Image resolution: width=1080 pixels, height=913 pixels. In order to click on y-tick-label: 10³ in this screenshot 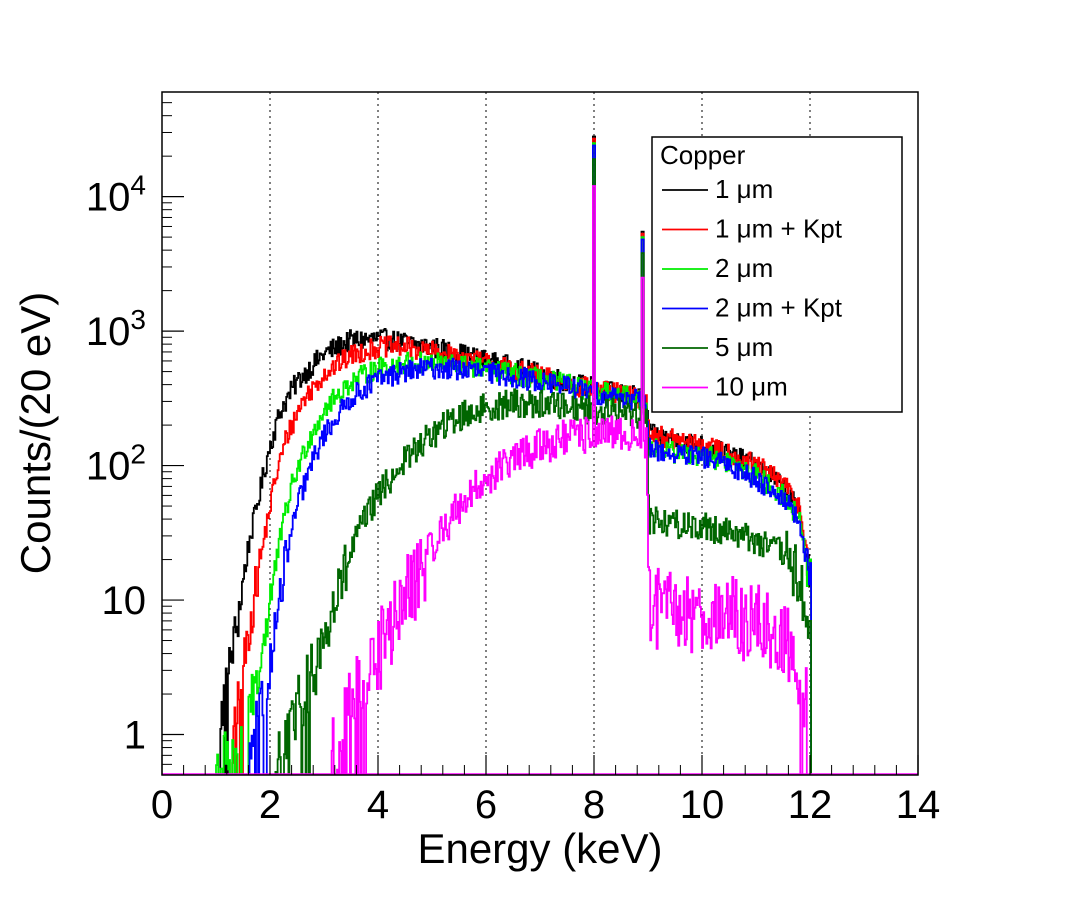, I will do `click(116, 329)`.